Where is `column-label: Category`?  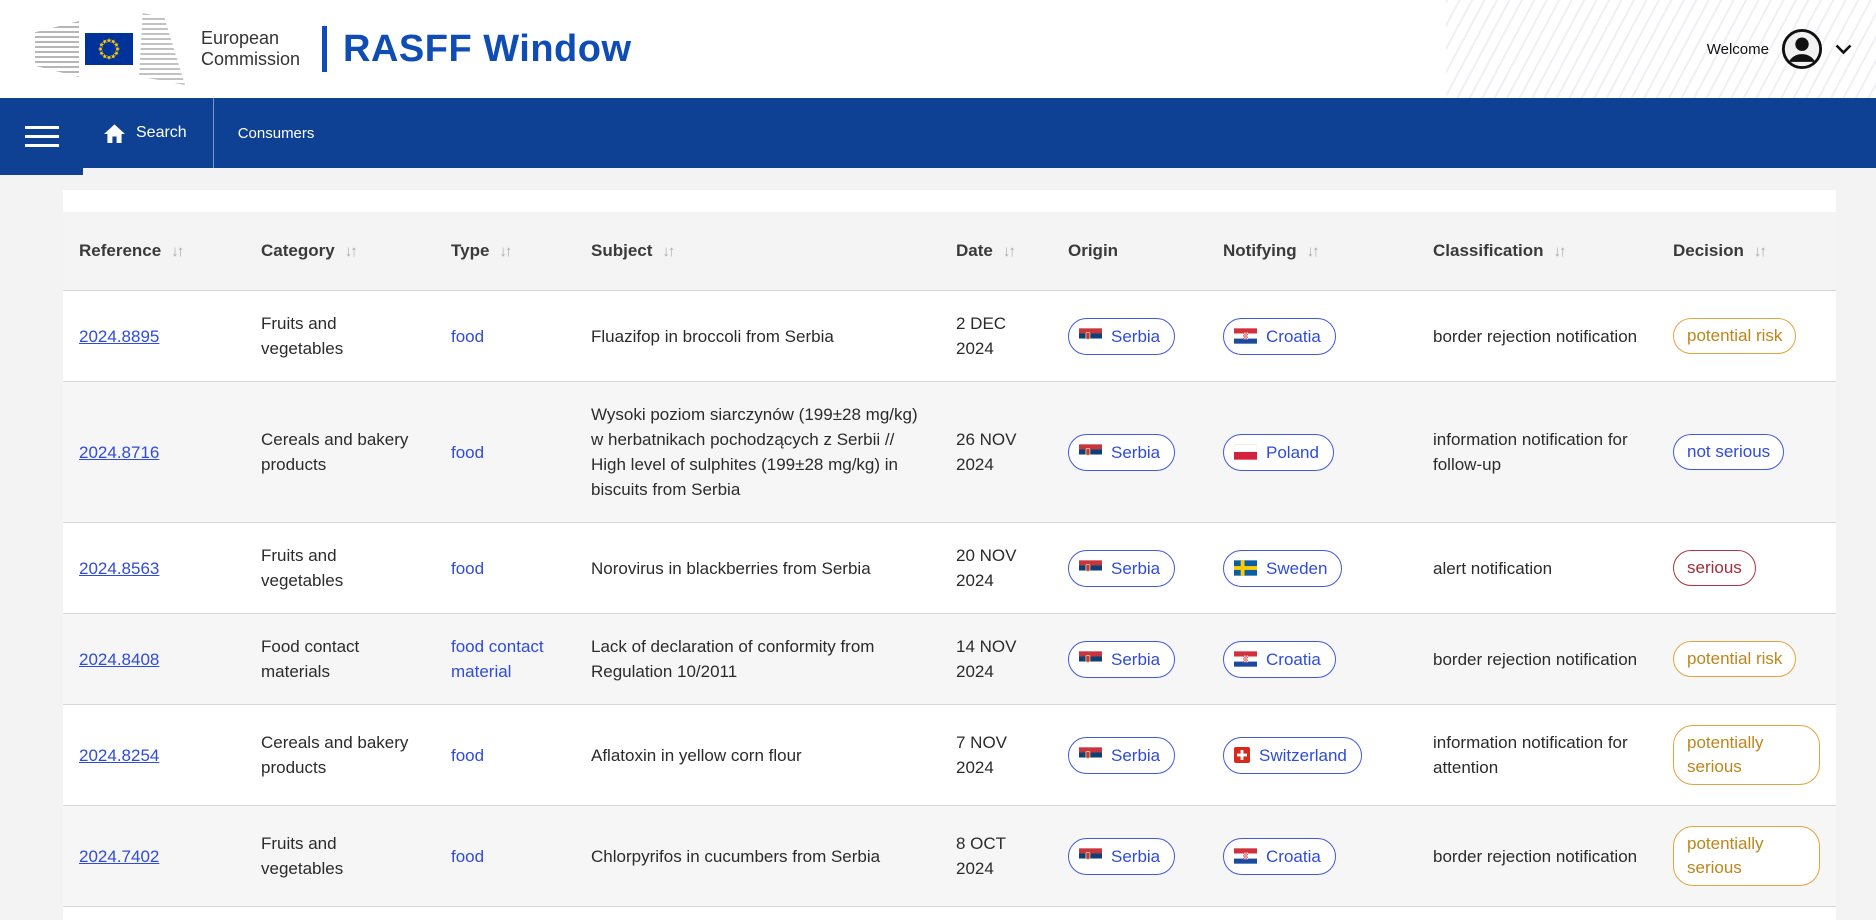
column-label: Category is located at coordinates (298, 250).